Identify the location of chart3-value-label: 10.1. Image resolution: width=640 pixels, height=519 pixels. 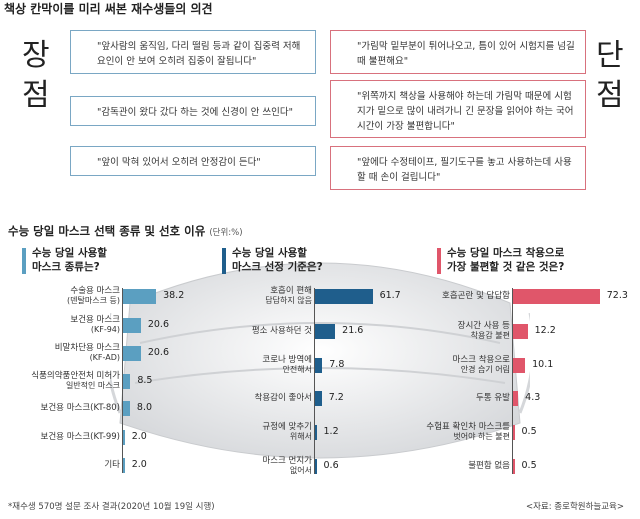
(543, 364).